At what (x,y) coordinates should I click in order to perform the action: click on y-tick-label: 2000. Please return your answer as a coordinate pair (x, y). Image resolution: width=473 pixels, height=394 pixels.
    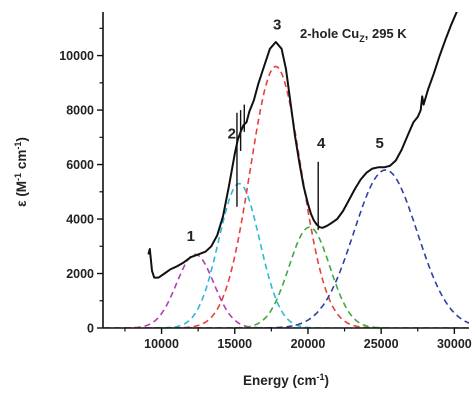
    Looking at the image, I should click on (80, 274).